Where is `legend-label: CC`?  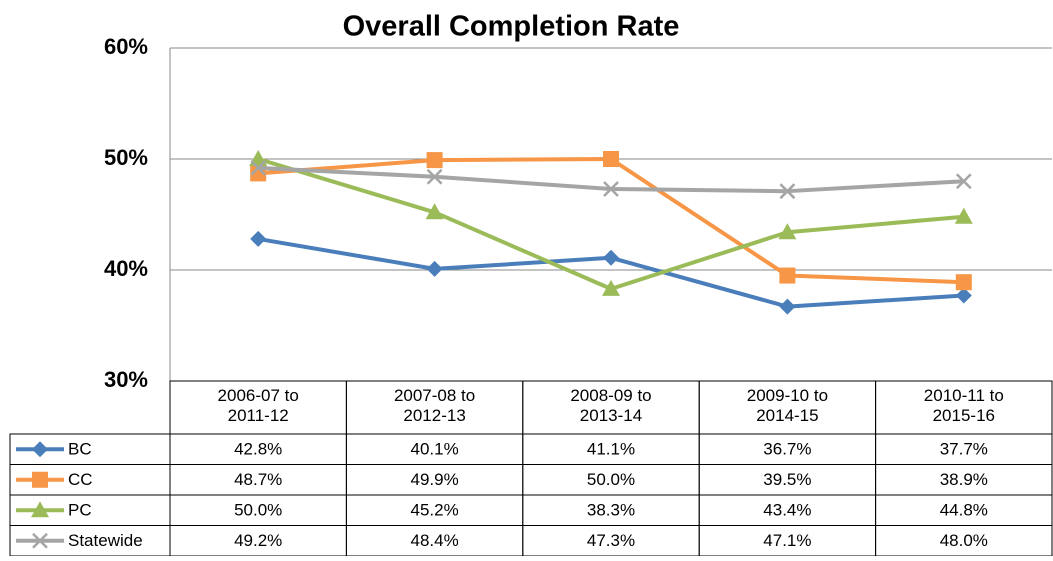
legend-label: CC is located at coordinates (80, 479).